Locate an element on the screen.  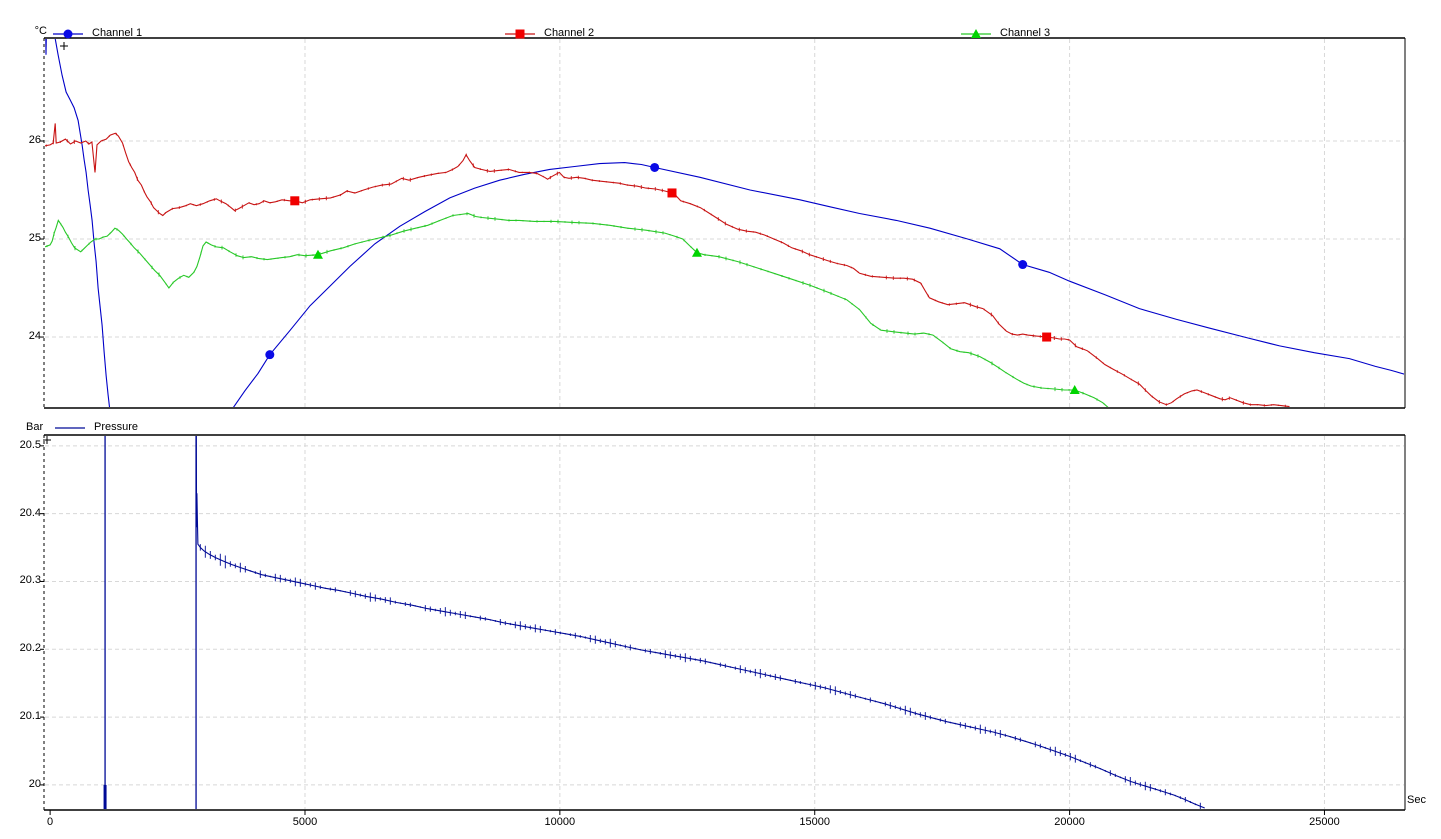
circle-marker-icon is located at coordinates (68, 34).